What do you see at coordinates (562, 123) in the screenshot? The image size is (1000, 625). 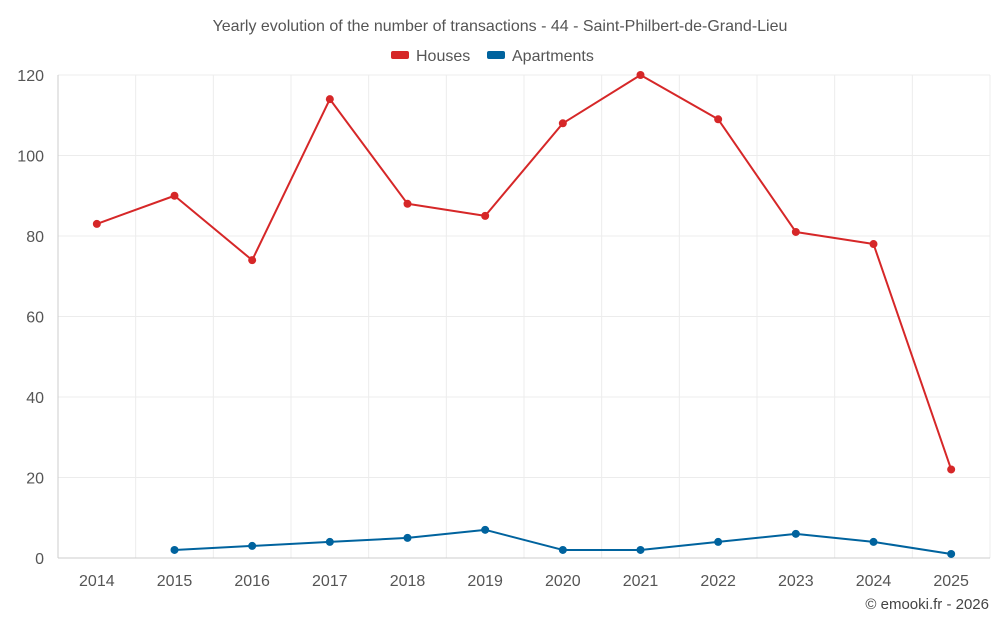 I see `data-point-houses: Houses 2020: 108` at bounding box center [562, 123].